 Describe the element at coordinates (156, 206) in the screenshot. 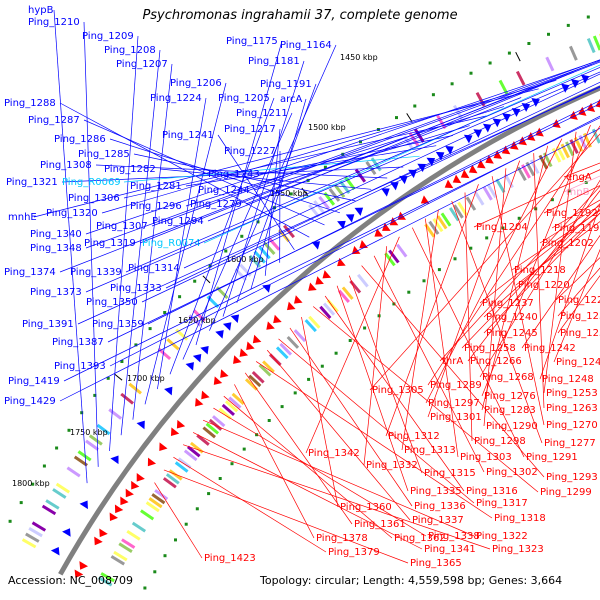

I see `left-gene-label: Ping_1296` at that location.